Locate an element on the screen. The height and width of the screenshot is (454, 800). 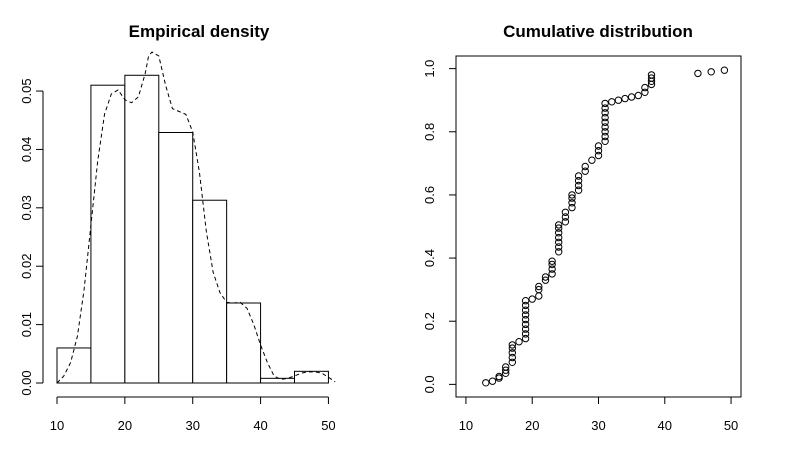
cdf-y-tick-label: 0.4 is located at coordinates (429, 258).